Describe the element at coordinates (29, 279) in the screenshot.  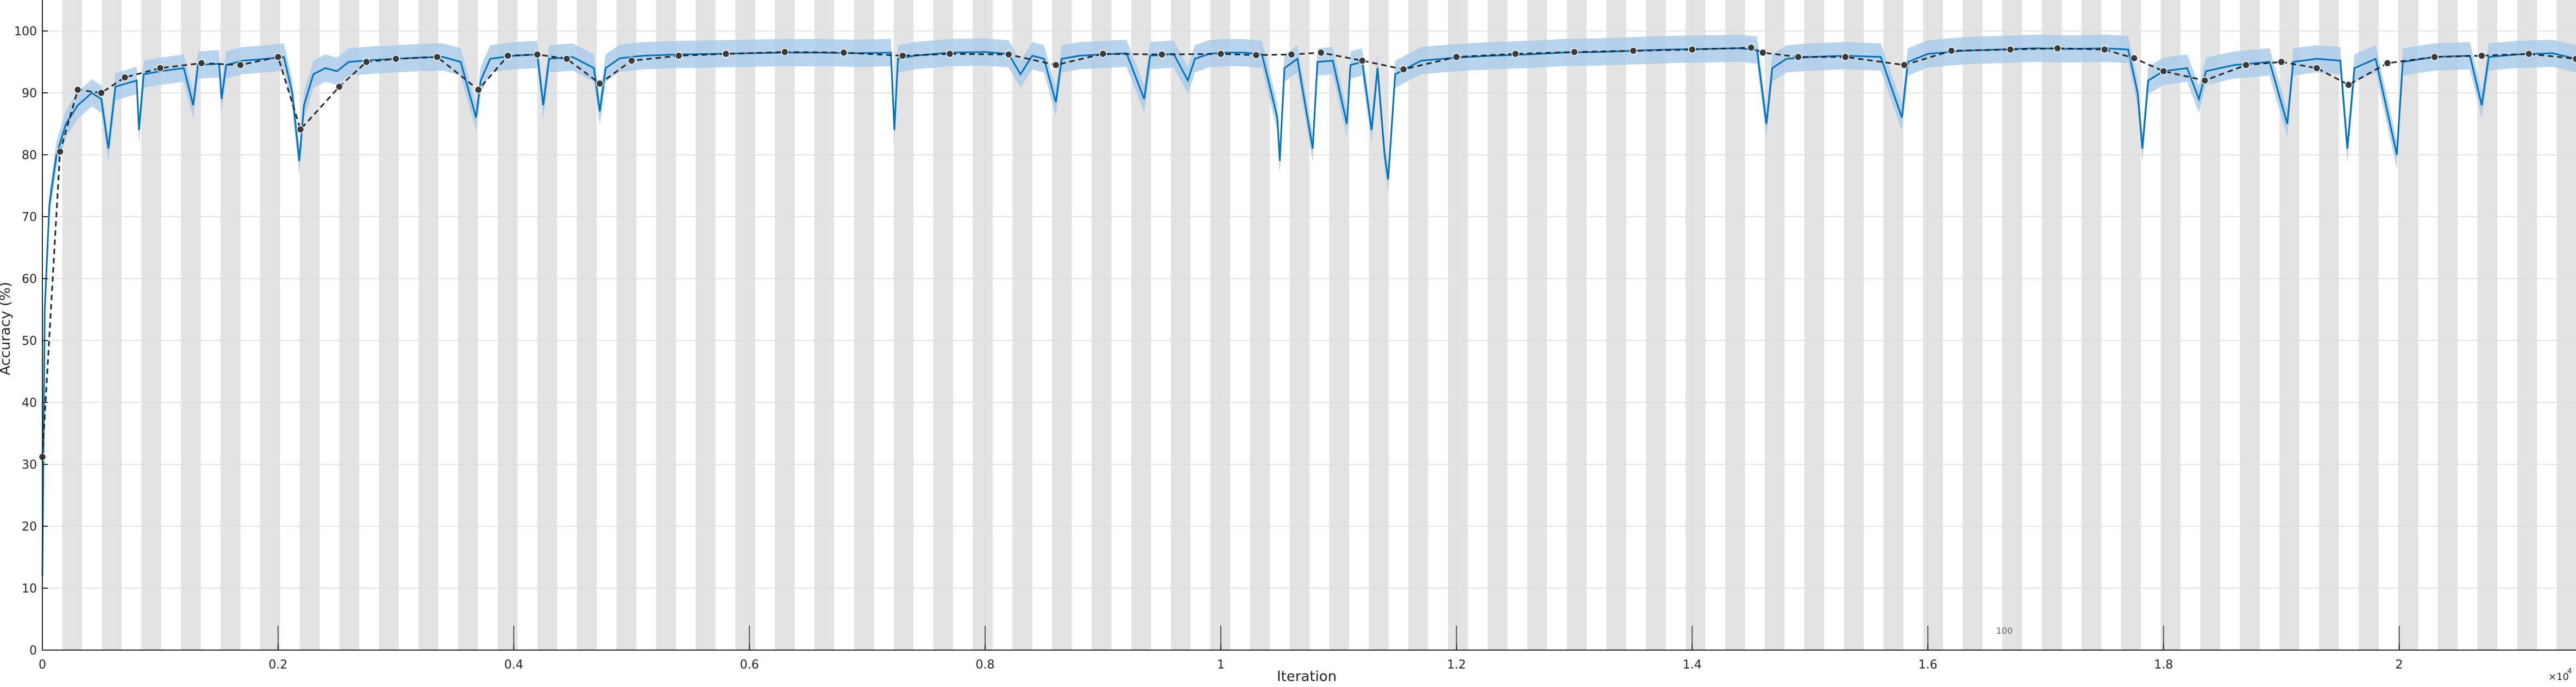
I see `y-tick-label: 60` at that location.